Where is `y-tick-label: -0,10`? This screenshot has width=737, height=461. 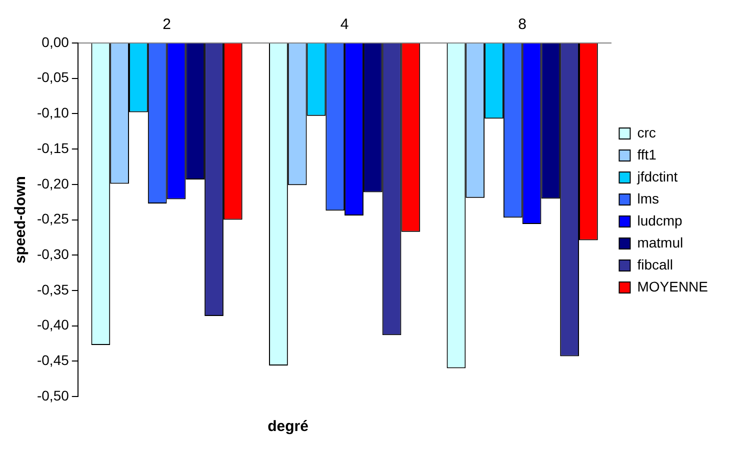 y-tick-label: -0,10 is located at coordinates (53, 112).